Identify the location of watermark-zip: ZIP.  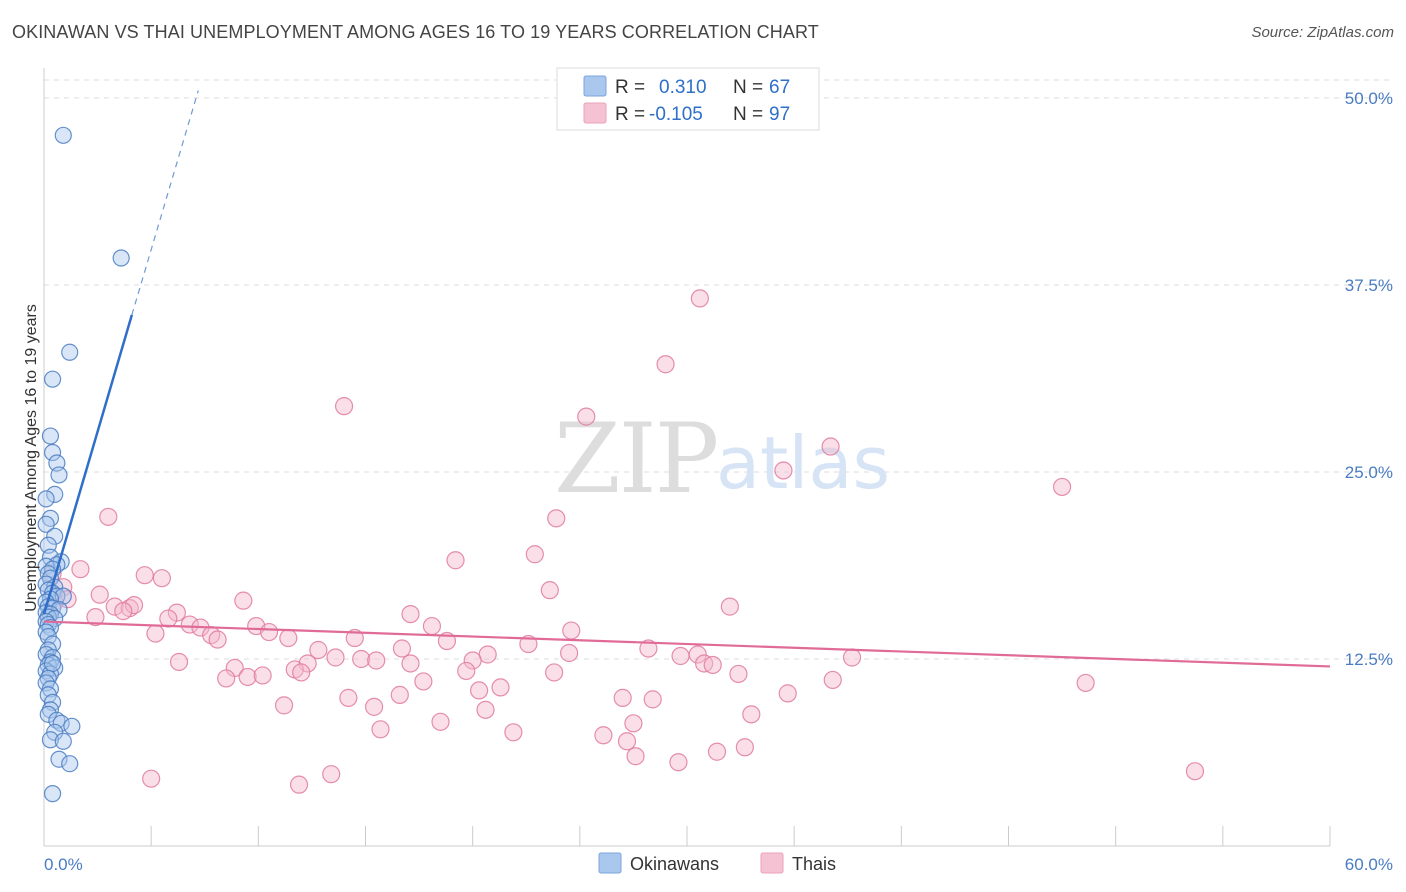
(635, 459).